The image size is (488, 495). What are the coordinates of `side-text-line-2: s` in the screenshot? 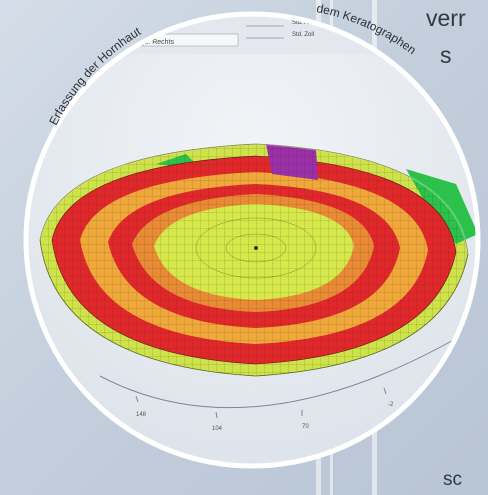 It's located at (446, 55).